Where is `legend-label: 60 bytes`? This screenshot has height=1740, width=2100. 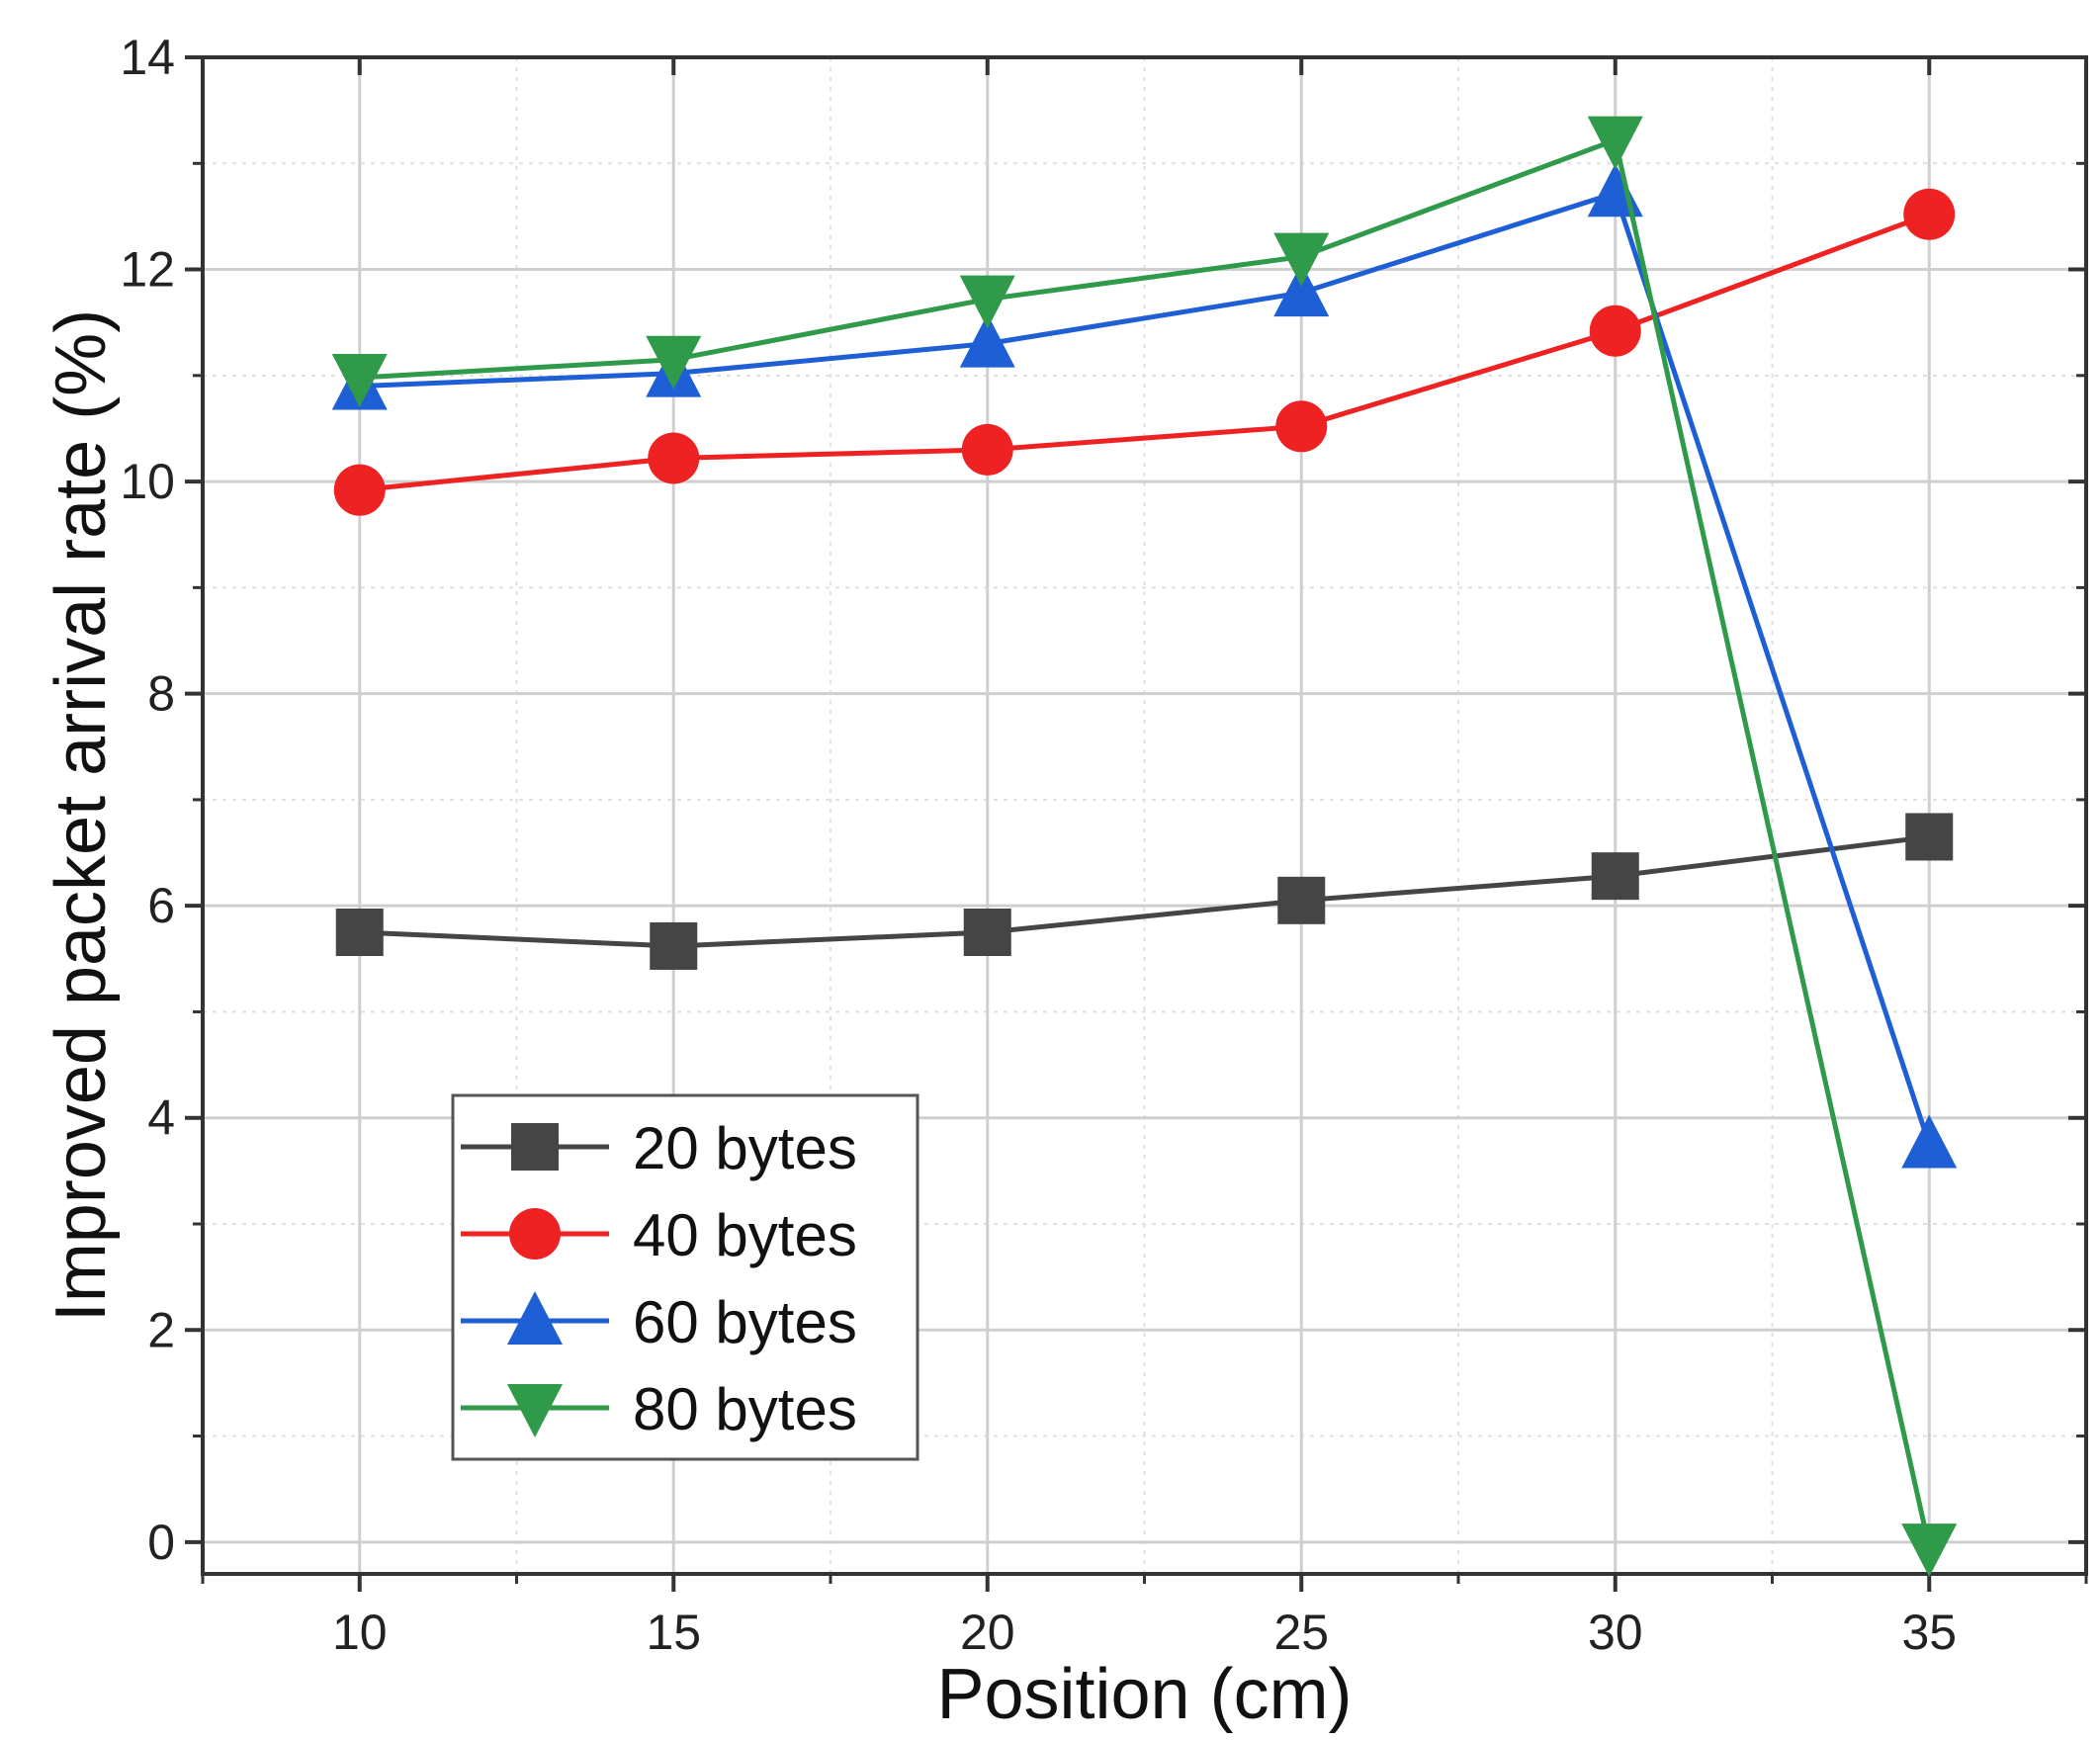 legend-label: 60 bytes is located at coordinates (745, 1322).